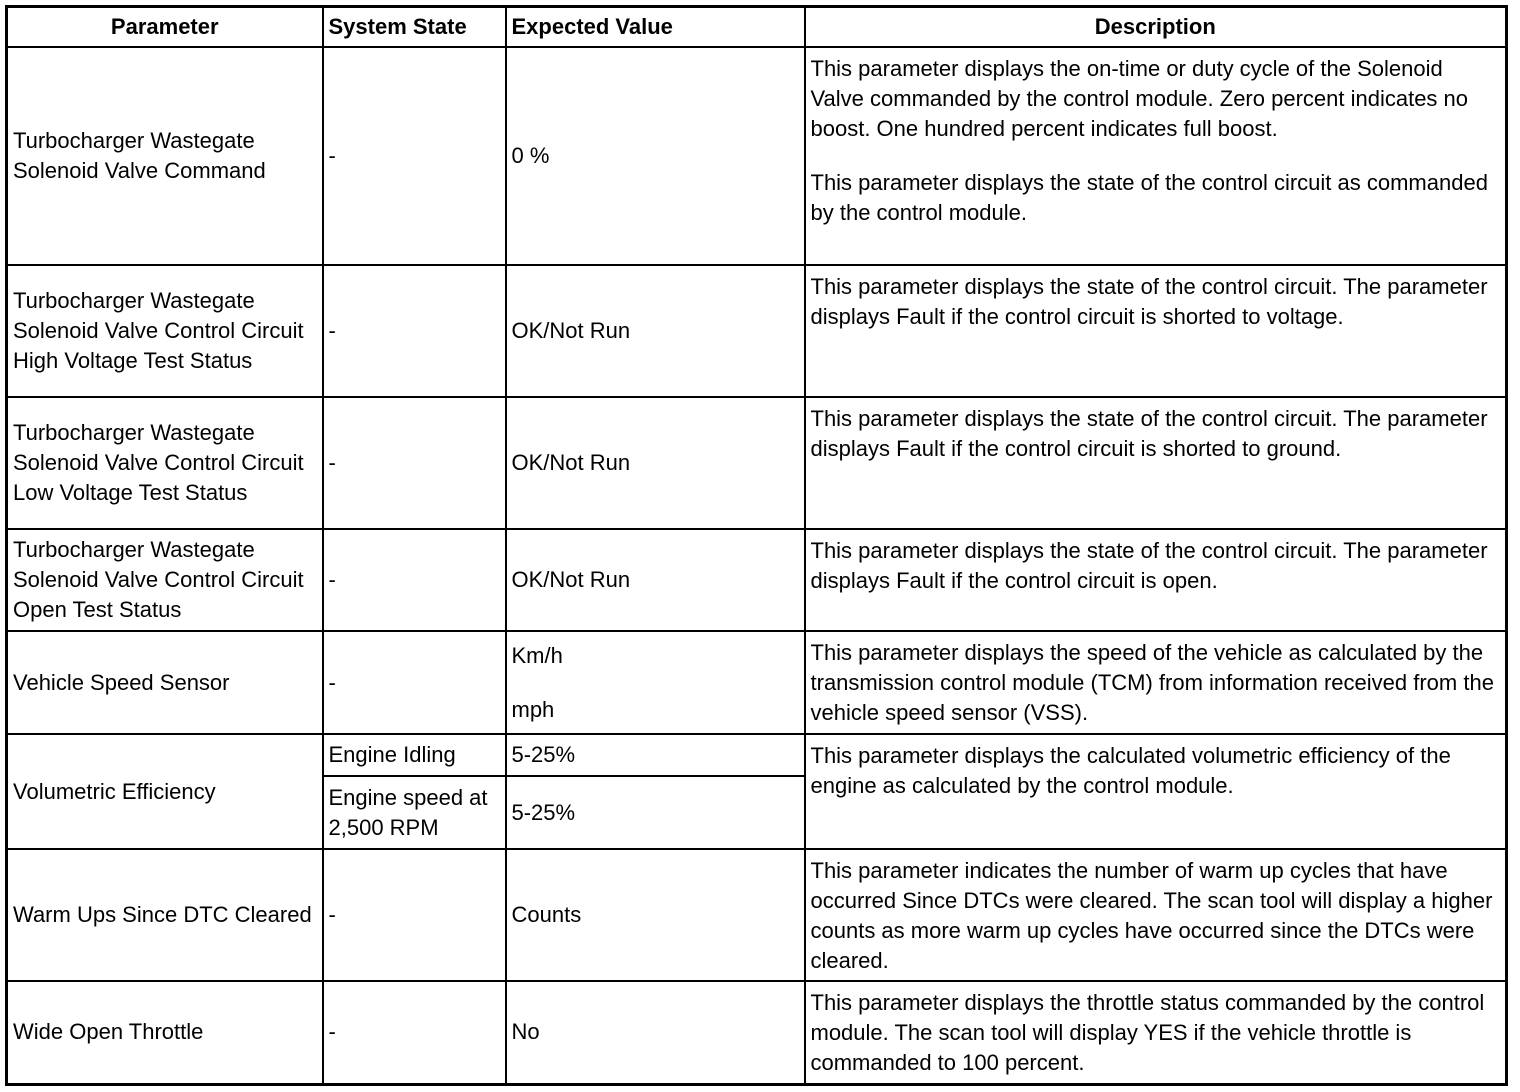 This screenshot has height=1092, width=1520. Describe the element at coordinates (414, 26) in the screenshot. I see `header-system-state: System State` at that location.